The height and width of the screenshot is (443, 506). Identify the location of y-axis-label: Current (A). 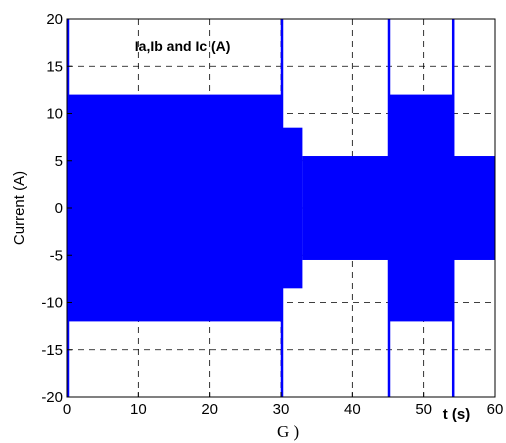
(19, 208).